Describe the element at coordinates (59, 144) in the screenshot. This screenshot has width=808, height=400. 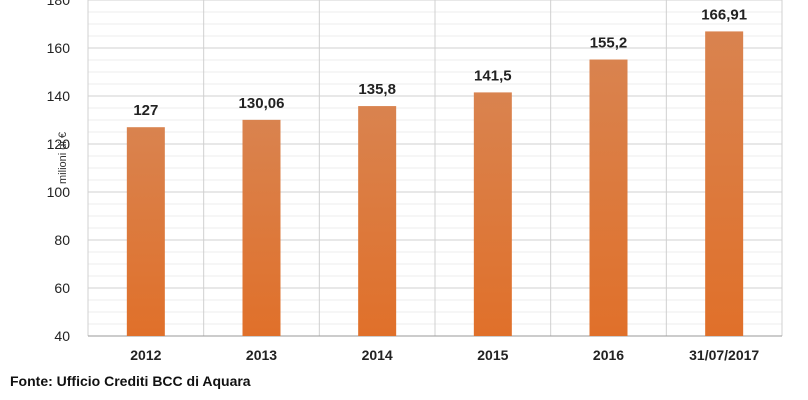
I see `y-tick-label: 120` at that location.